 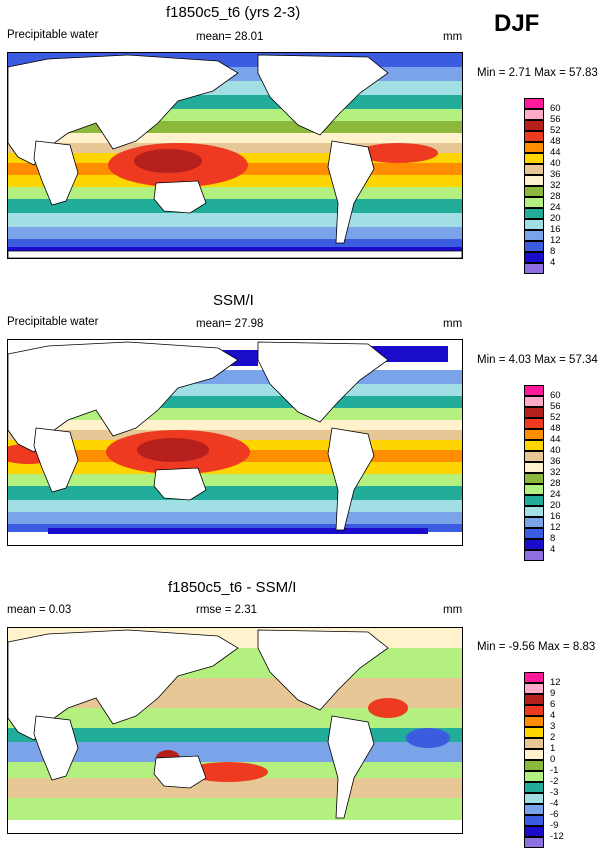 I want to click on legend-tick: -2, so click(x=554, y=781).